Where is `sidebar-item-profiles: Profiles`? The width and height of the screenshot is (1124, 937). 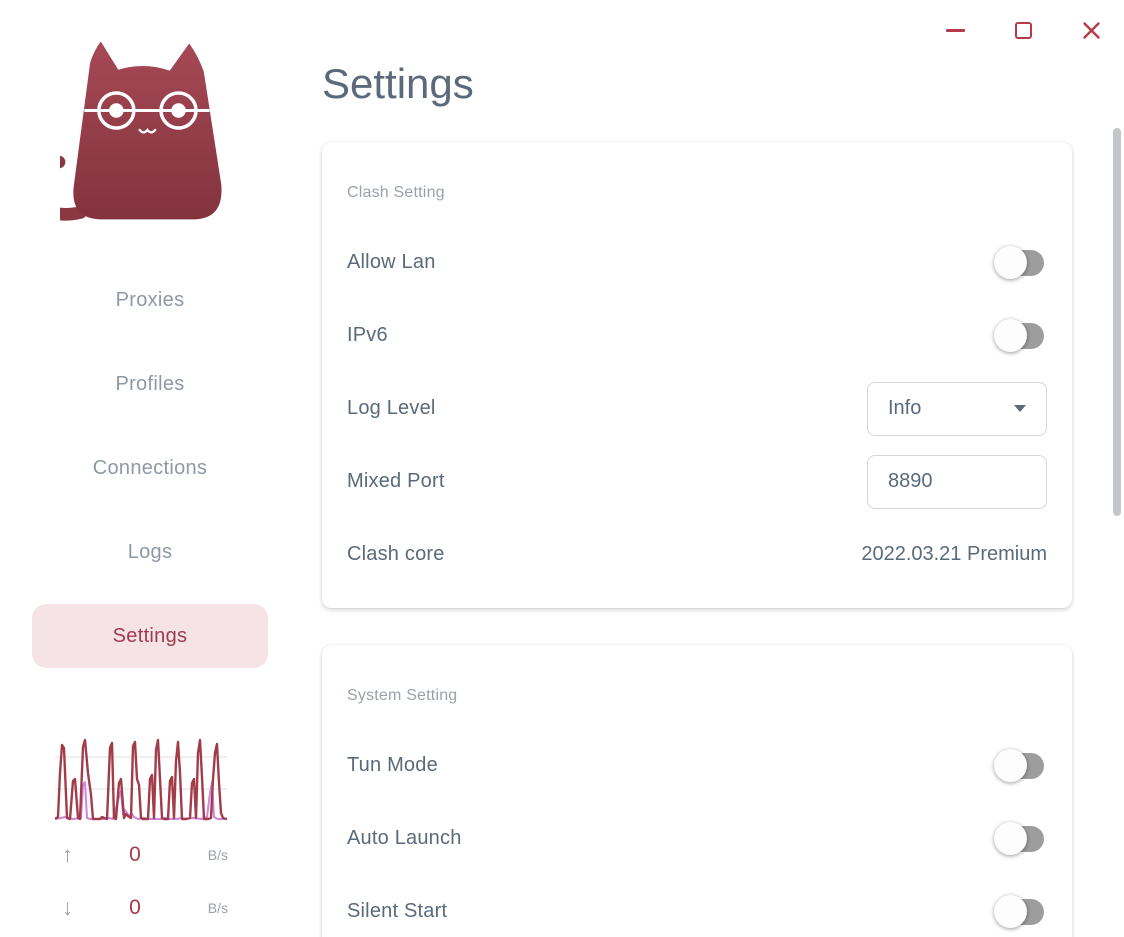 sidebar-item-profiles: Profiles is located at coordinates (150, 383).